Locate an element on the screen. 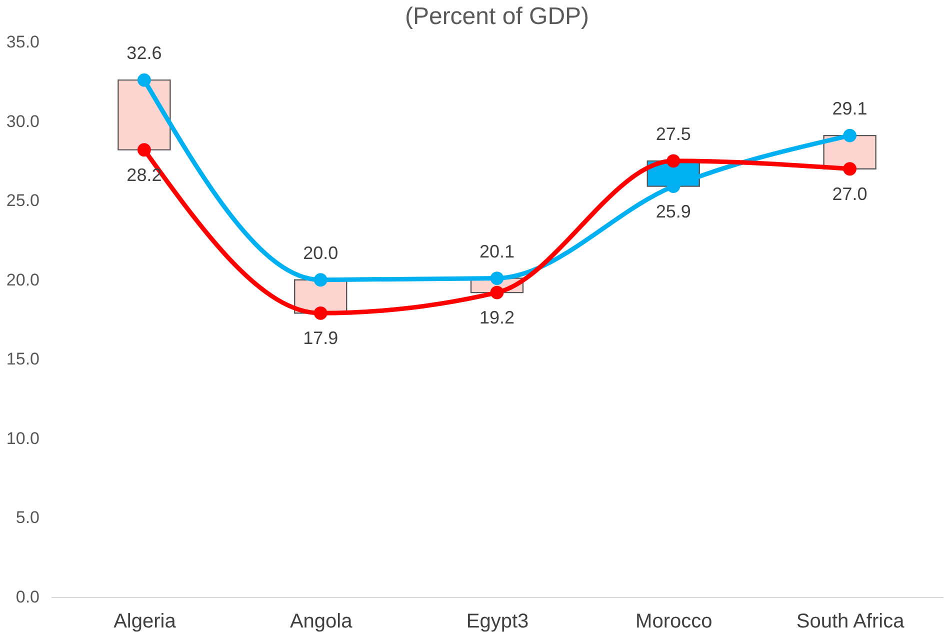 Image resolution: width=948 pixels, height=636 pixels. x-tick-label: Egypt3 is located at coordinates (497, 621).